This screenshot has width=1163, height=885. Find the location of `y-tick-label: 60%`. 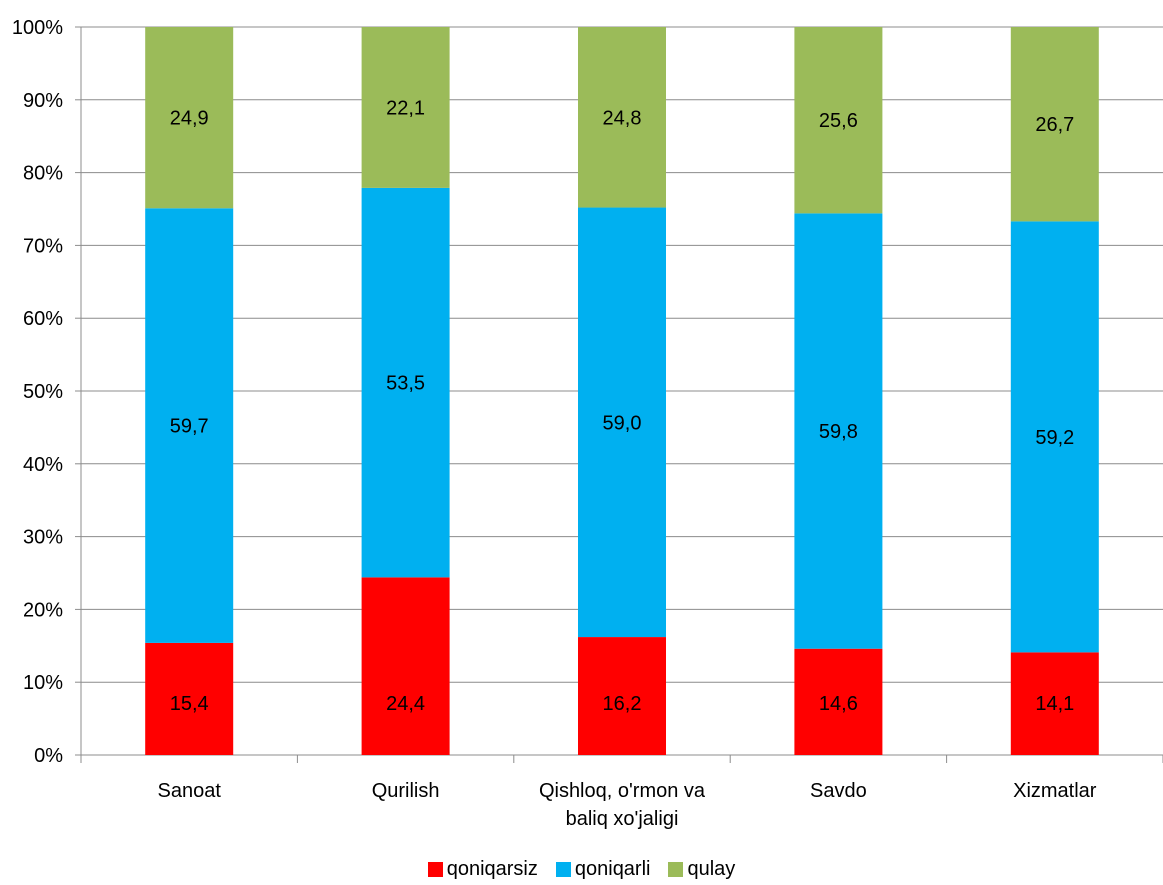

y-tick-label: 60% is located at coordinates (43, 319).